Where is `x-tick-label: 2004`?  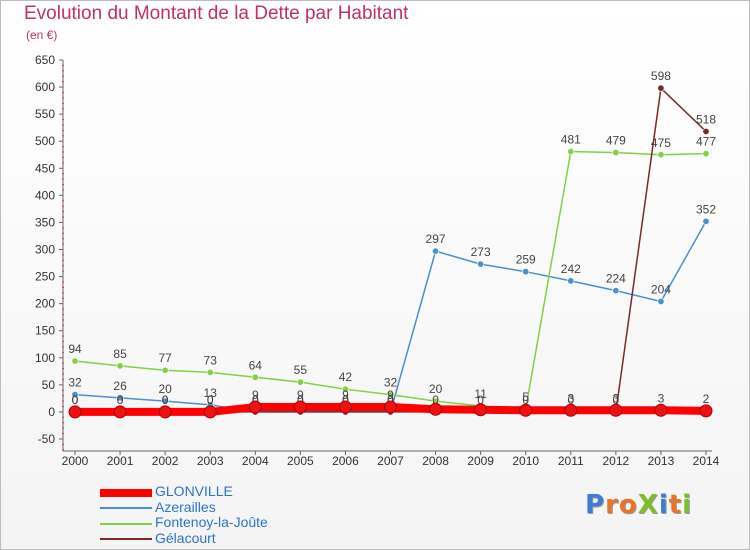 x-tick-label: 2004 is located at coordinates (255, 461).